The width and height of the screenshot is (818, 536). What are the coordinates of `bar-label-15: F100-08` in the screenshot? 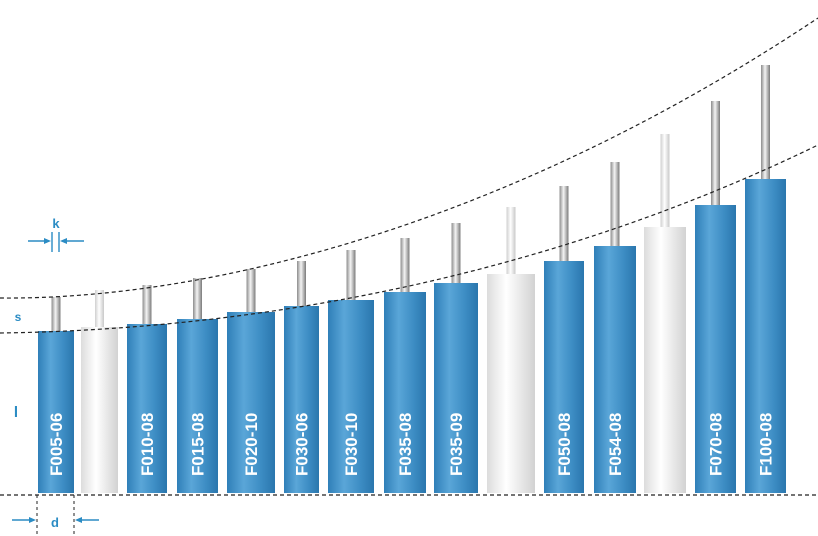 It's located at (766, 444).